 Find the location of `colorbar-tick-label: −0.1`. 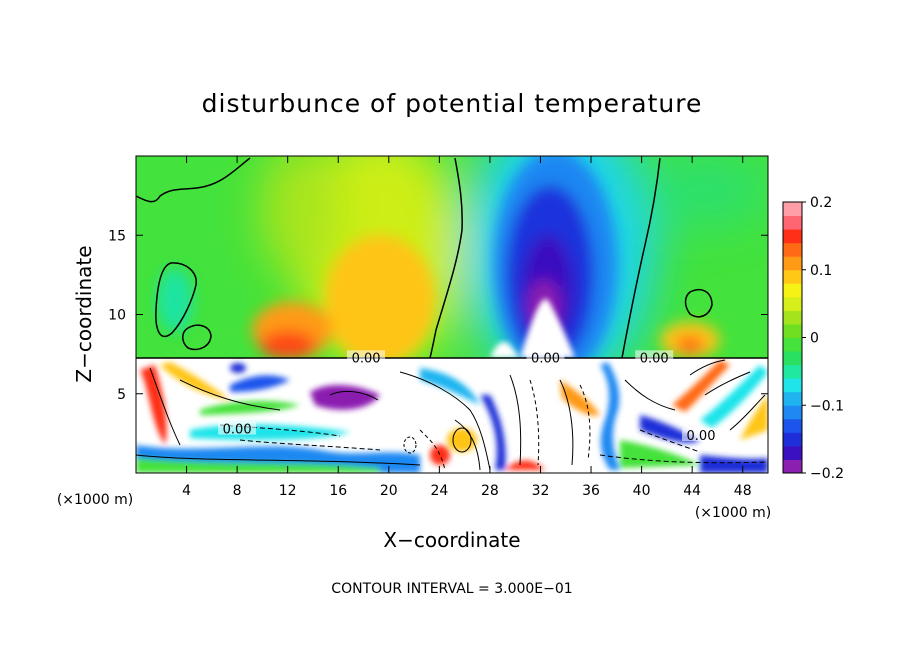

colorbar-tick-label: −0.1 is located at coordinates (827, 406).